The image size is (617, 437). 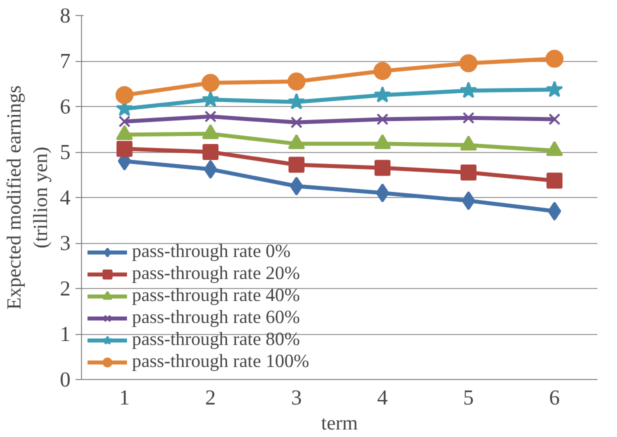 I want to click on y-tick-label: 1, so click(x=65, y=334).